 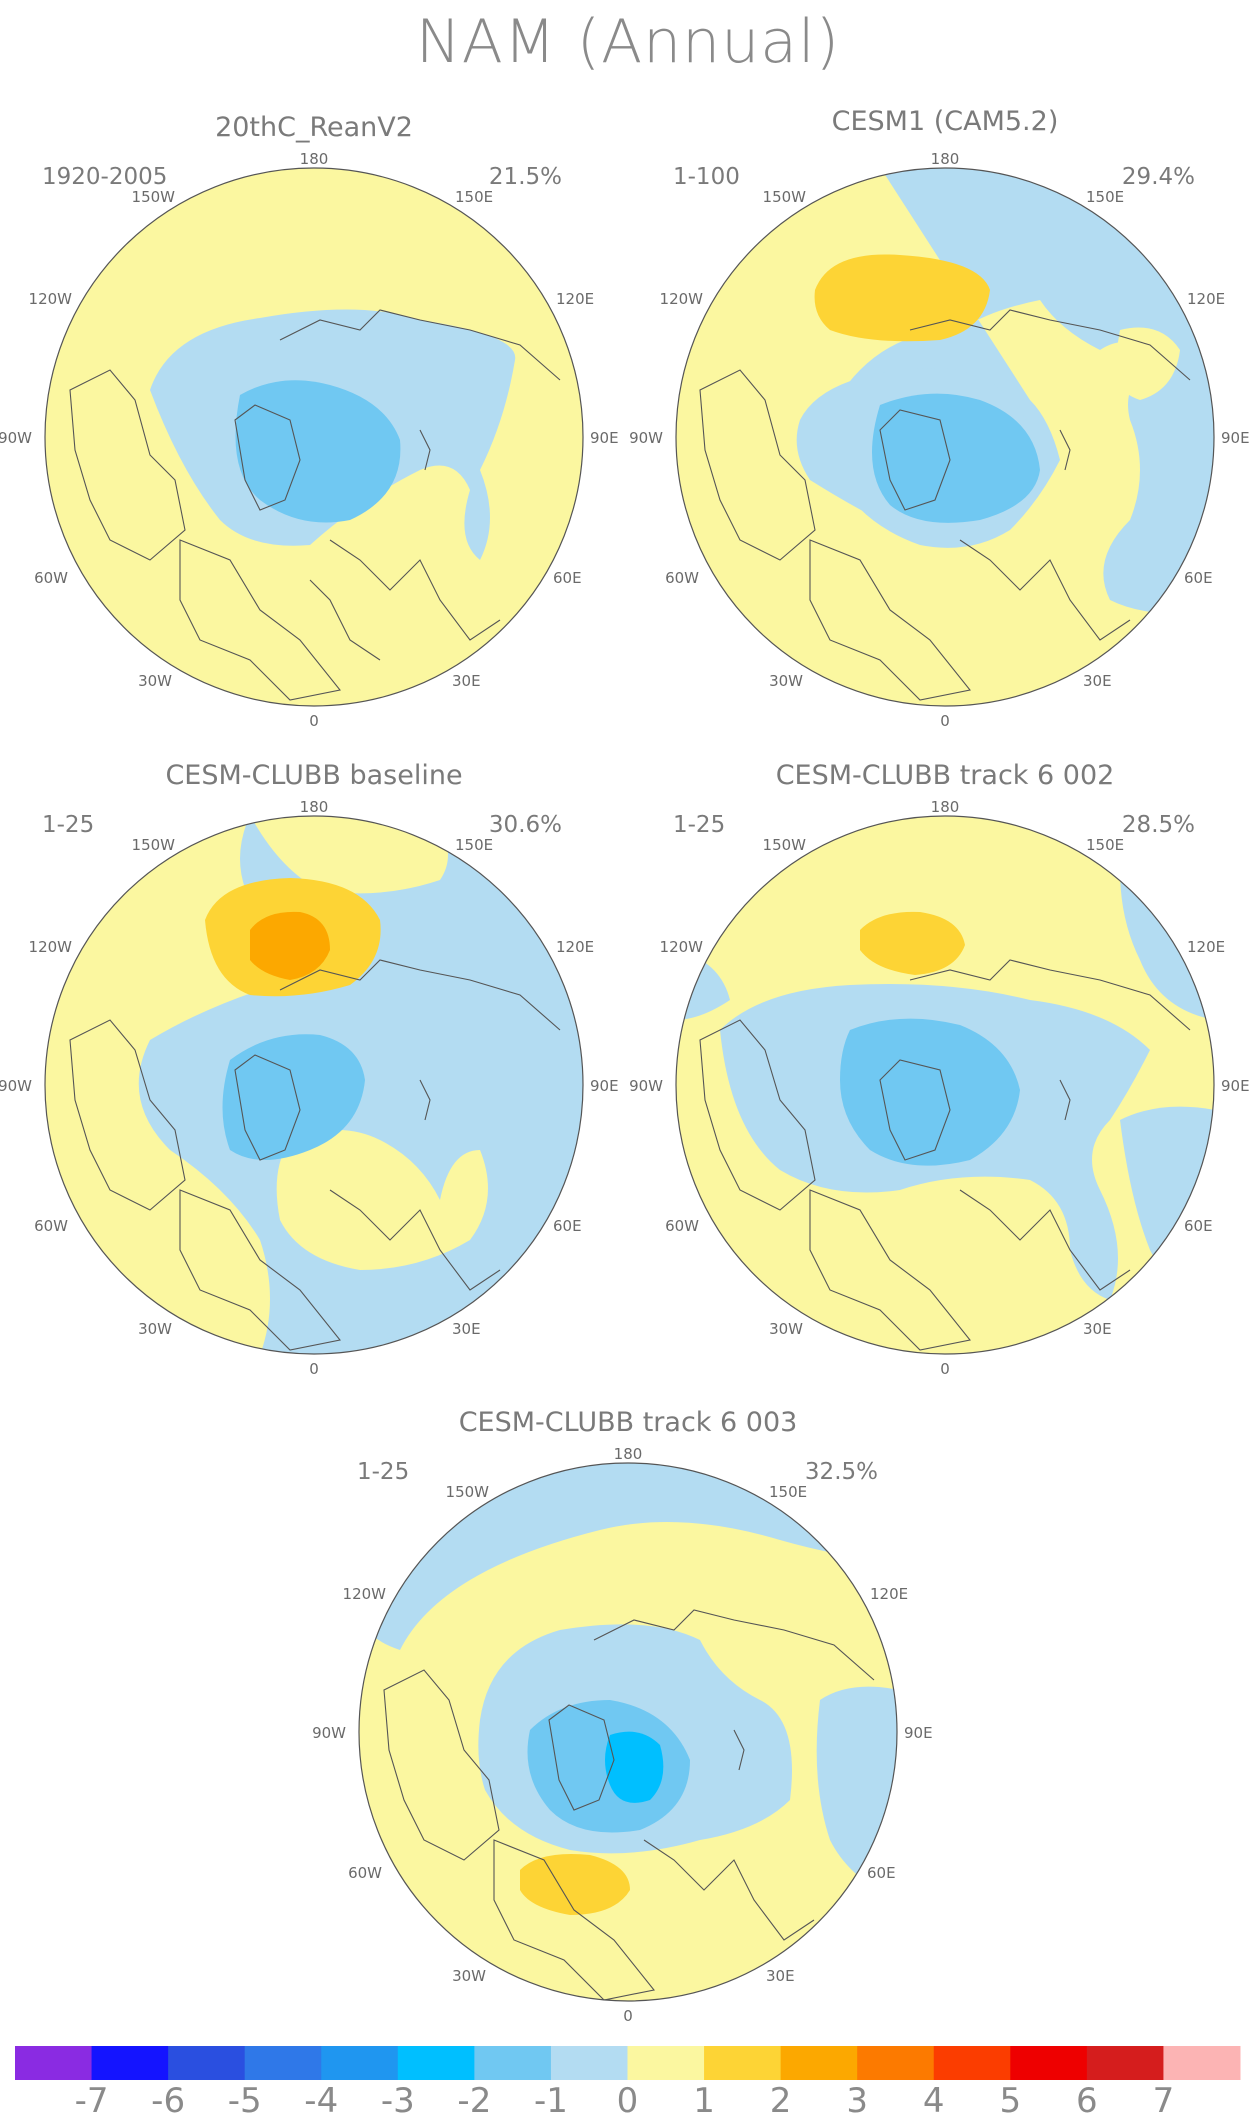 What do you see at coordinates (245, 2099) in the screenshot?
I see `colorbar-label: -5` at bounding box center [245, 2099].